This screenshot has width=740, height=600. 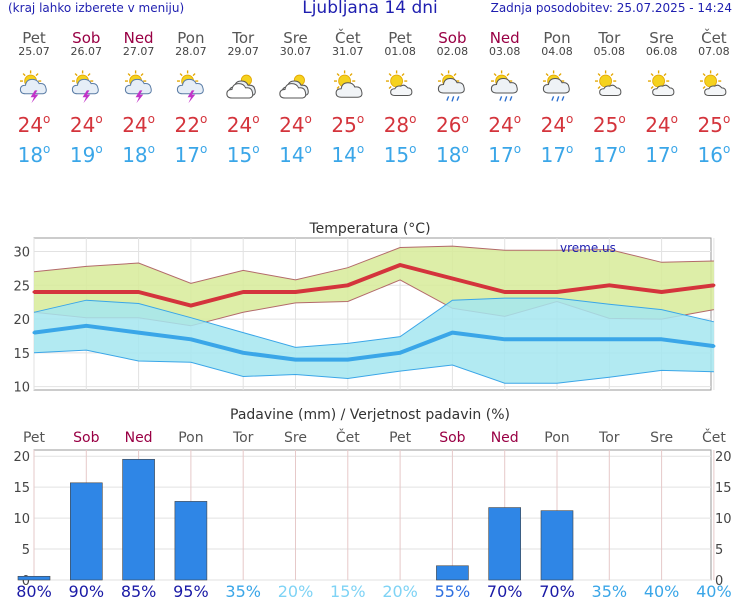 What do you see at coordinates (348, 124) in the screenshot?
I see `max-temperature: 25o` at bounding box center [348, 124].